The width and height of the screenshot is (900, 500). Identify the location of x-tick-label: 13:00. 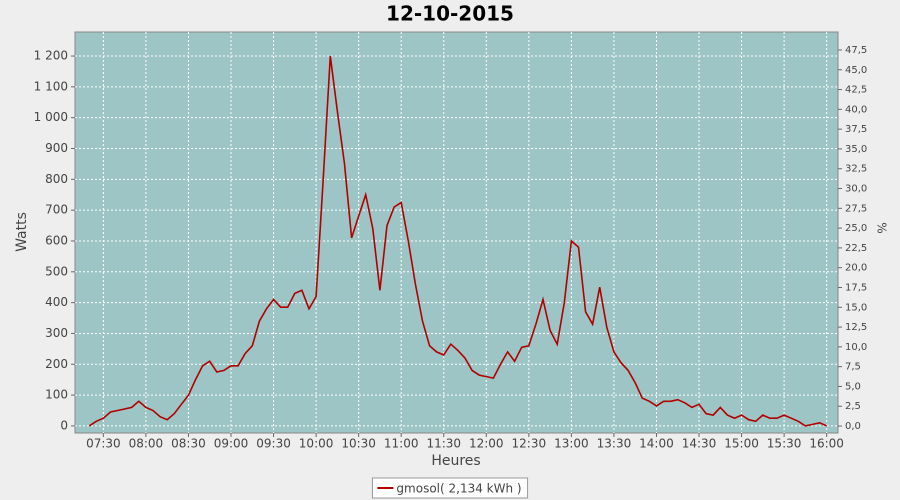
(571, 444).